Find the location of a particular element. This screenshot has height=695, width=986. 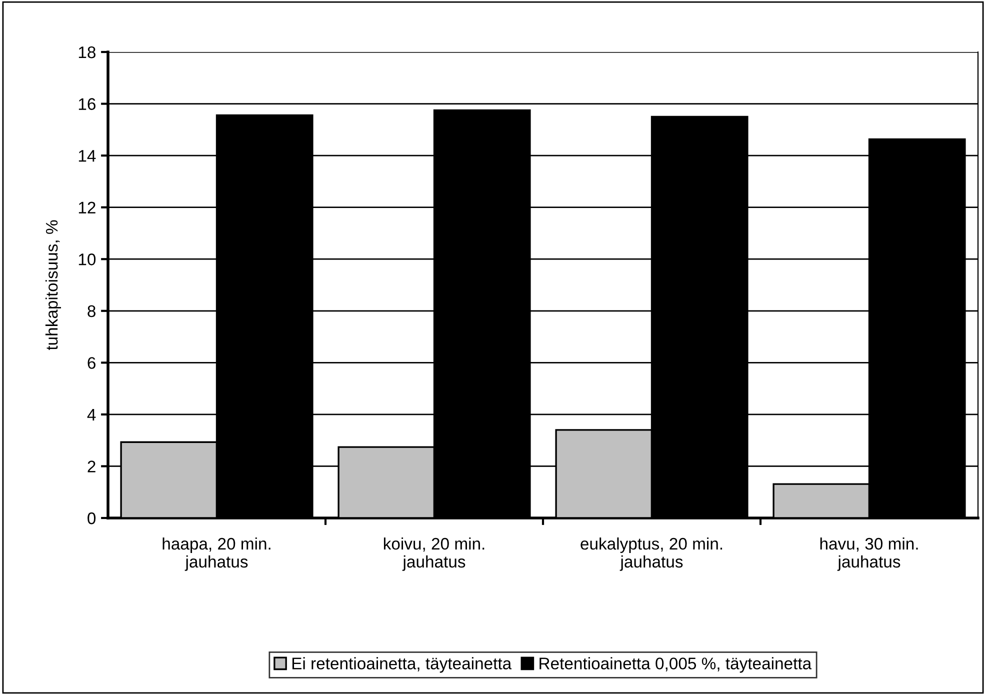

y-tick-label: 18 is located at coordinates (87, 52).